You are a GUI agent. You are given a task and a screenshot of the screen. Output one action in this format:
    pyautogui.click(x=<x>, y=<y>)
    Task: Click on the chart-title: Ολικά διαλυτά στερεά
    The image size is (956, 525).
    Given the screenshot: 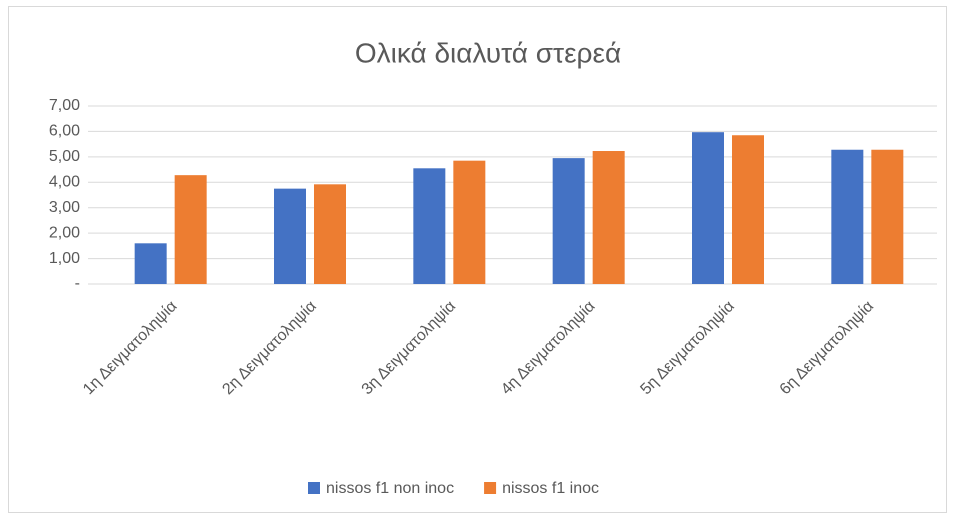 What is the action you would take?
    pyautogui.click(x=488, y=52)
    